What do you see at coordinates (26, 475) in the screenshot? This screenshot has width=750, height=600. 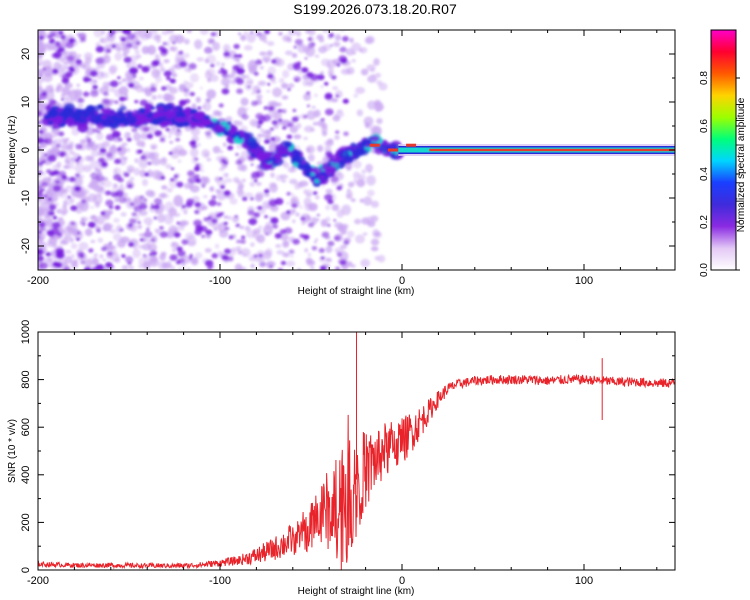 I see `snr-ytick-label: 400` at bounding box center [26, 475].